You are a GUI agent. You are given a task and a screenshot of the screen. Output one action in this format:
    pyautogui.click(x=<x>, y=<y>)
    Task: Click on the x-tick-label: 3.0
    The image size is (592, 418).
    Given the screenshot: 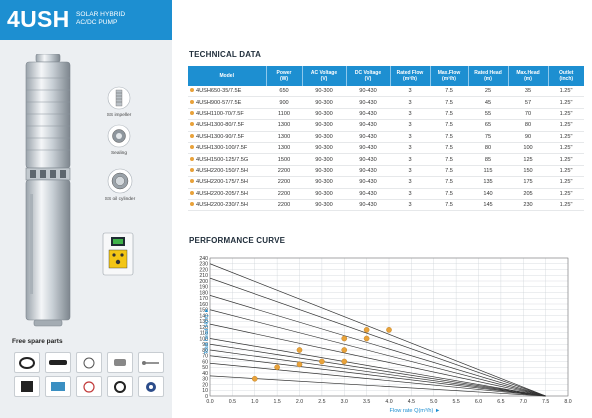 What is the action you would take?
    pyautogui.click(x=344, y=402)
    